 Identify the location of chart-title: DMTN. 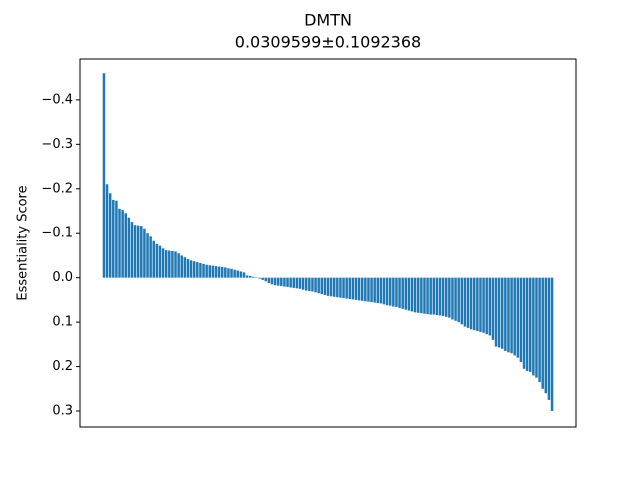
(328, 20).